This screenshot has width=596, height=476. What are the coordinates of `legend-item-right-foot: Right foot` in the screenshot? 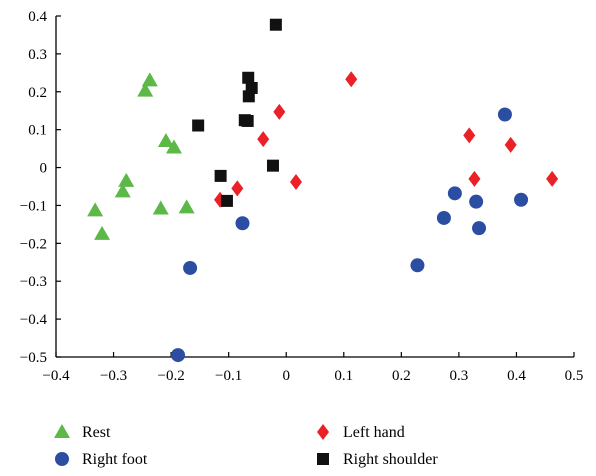 It's located at (101, 459).